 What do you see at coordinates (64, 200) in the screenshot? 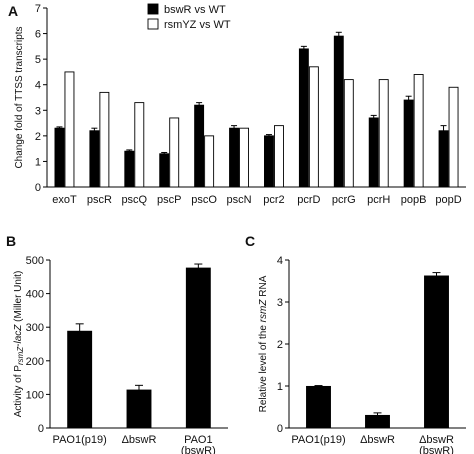
I see `x-tick-label: exoT` at bounding box center [64, 200].